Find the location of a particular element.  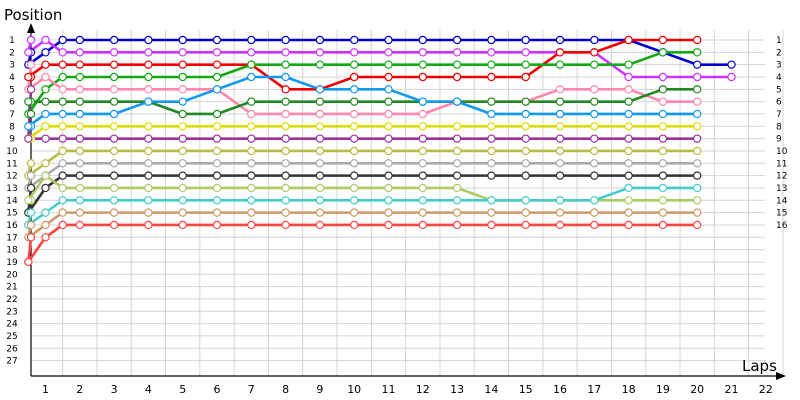

x-tick-label: 8 is located at coordinates (285, 389).